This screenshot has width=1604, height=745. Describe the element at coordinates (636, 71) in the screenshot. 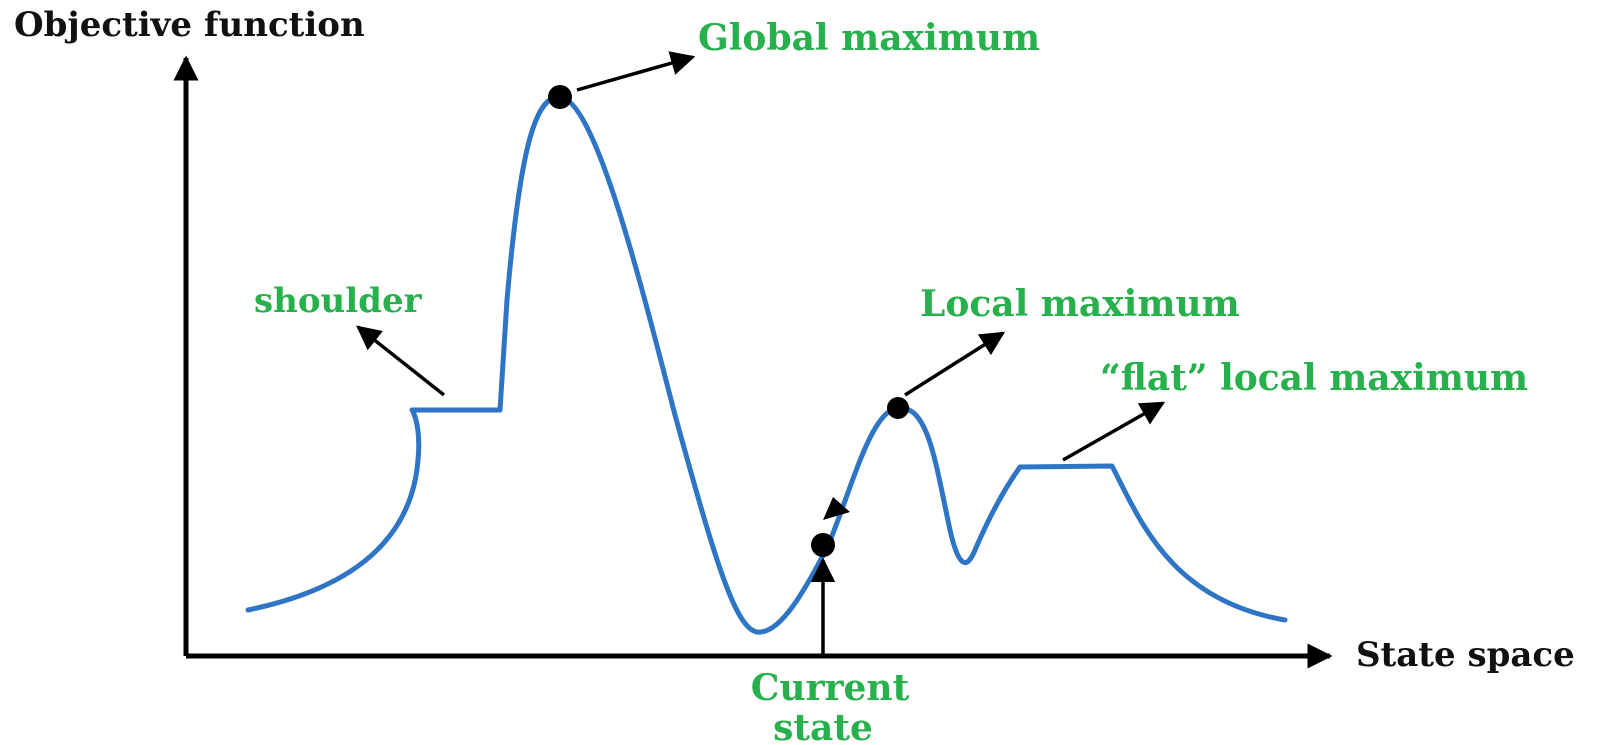

I see `global-maximum-arrow` at that location.